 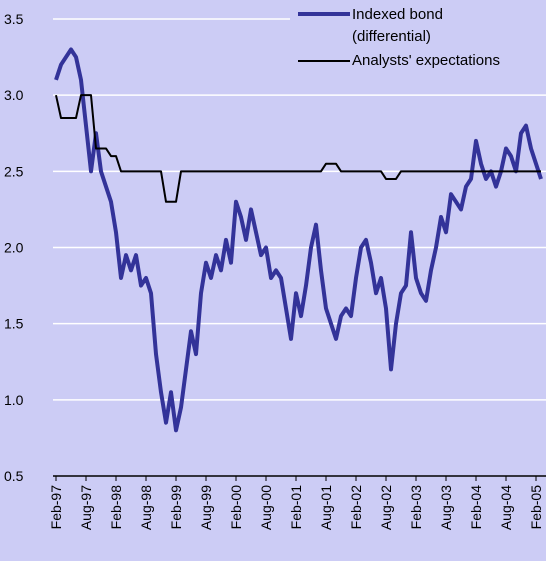 I want to click on x-tick-label: Feb-03, so click(x=416, y=507).